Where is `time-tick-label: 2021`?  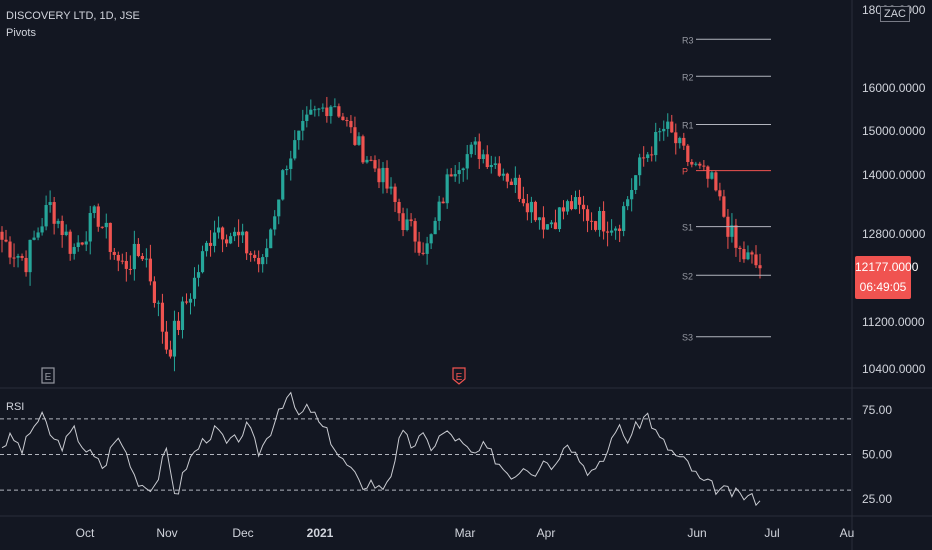
time-tick-label: 2021 is located at coordinates (320, 533).